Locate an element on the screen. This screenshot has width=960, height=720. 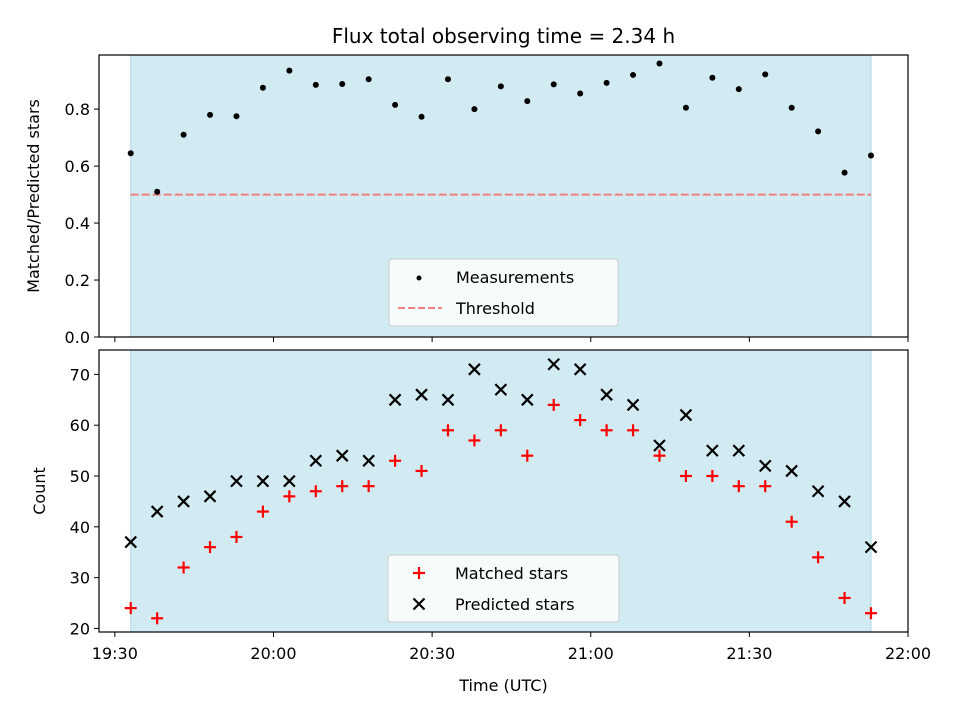
ratio-y-axis-label: Matched/Predicted stars is located at coordinates (33, 196).